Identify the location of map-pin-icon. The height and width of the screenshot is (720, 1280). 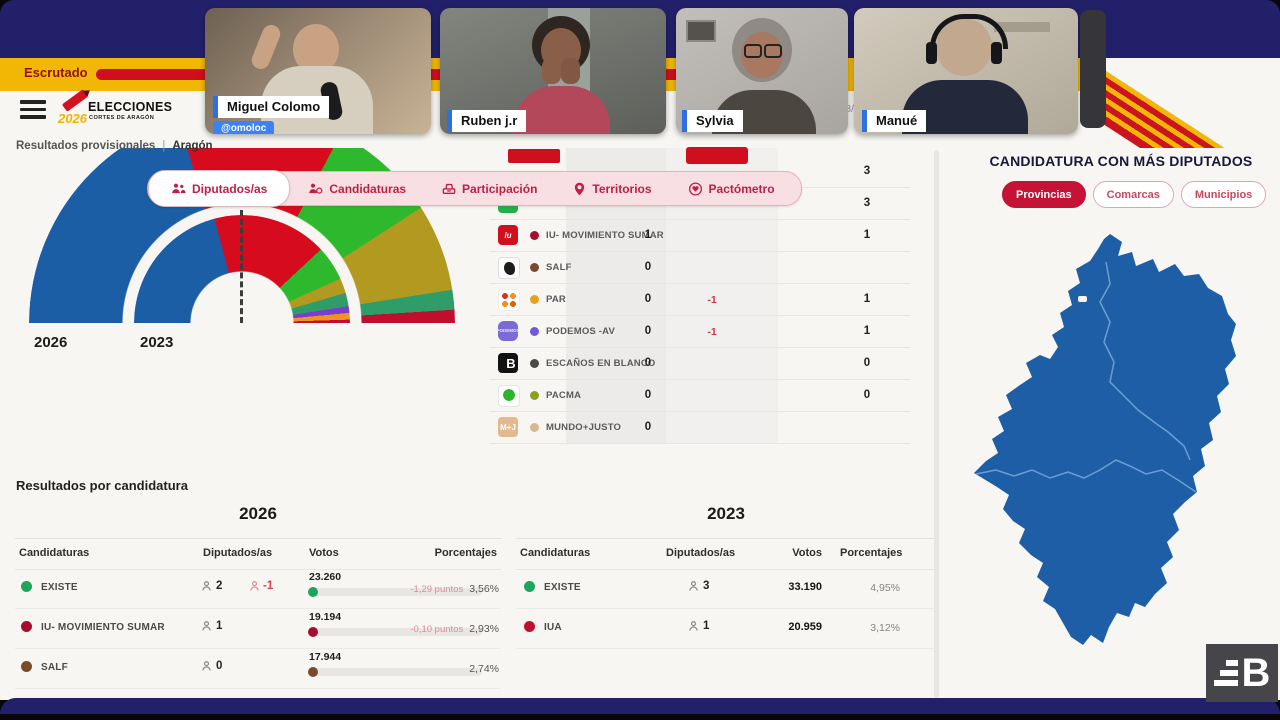
(580, 188).